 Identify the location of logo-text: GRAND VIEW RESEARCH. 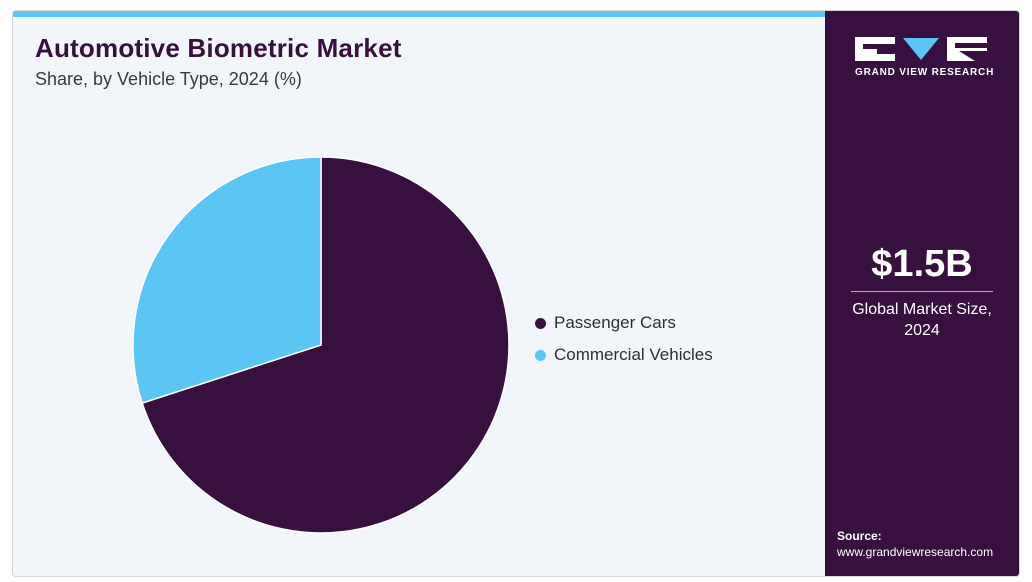
(925, 72).